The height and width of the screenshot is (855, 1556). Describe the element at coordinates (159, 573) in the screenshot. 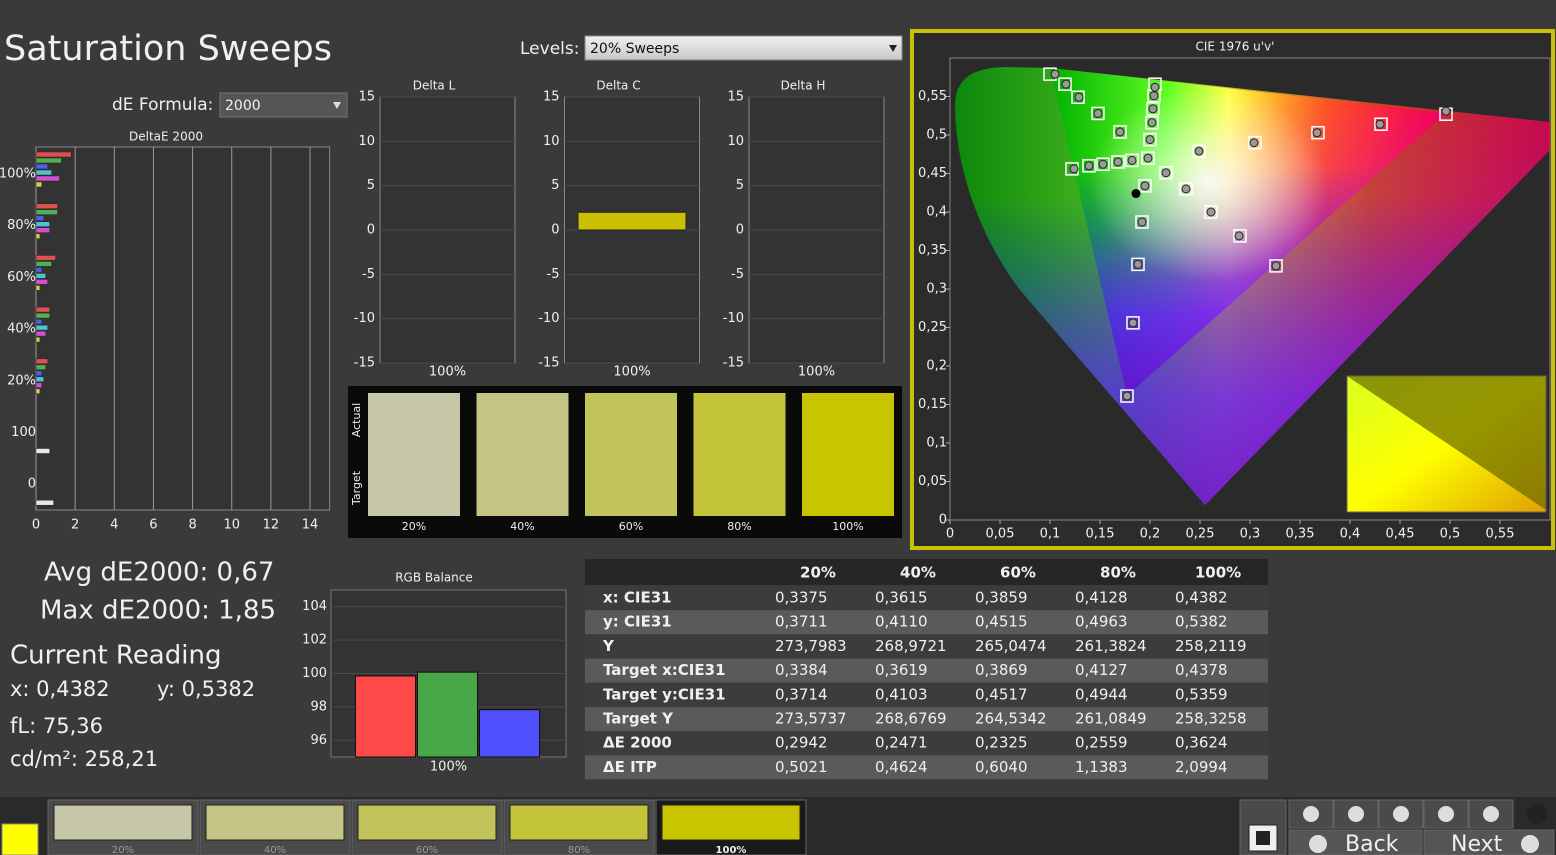

I see `avg-de: Avg dE2000: 0,67` at that location.